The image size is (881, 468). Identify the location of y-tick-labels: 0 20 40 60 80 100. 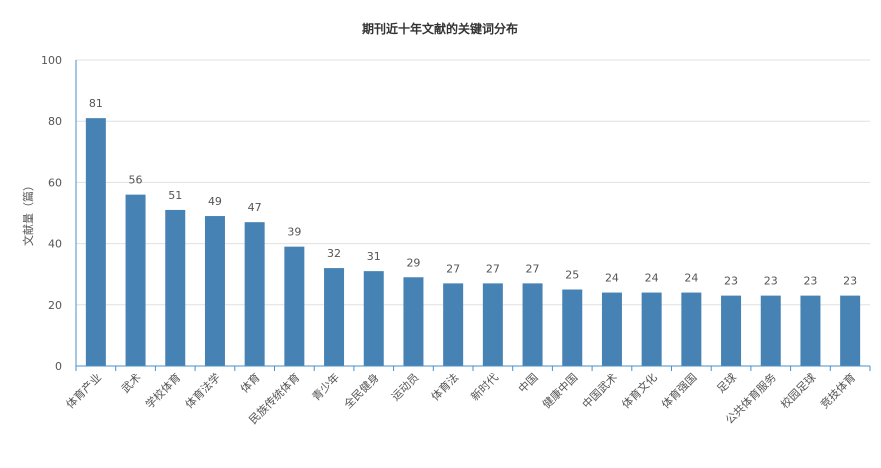
(51, 213).